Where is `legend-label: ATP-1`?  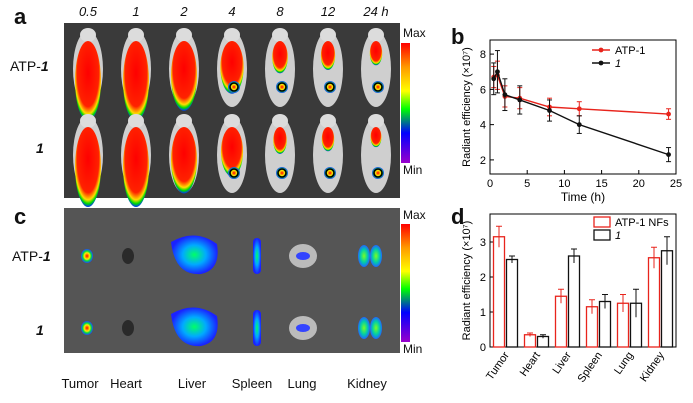
legend-label: ATP-1 is located at coordinates (630, 51).